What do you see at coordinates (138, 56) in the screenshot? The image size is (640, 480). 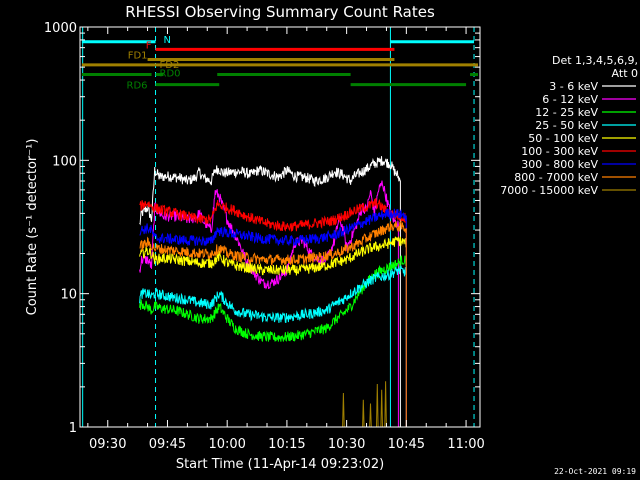 I see `flag-label-fd1: FD1` at bounding box center [138, 56].